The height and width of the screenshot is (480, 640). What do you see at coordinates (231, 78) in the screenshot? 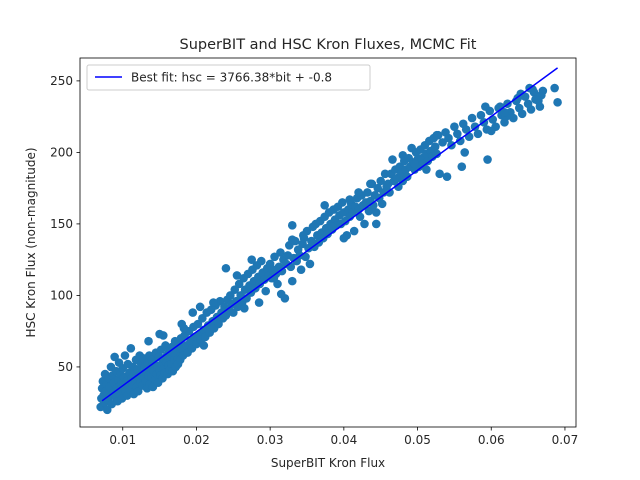
I see `legend-entry-fit: Best fit: hsc = 3766.38*bit + -0.8` at bounding box center [231, 78].